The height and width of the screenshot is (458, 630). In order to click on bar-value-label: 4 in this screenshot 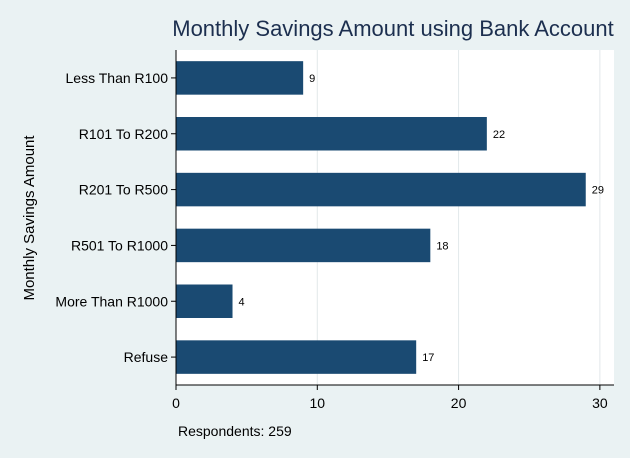, I will do `click(242, 302)`.